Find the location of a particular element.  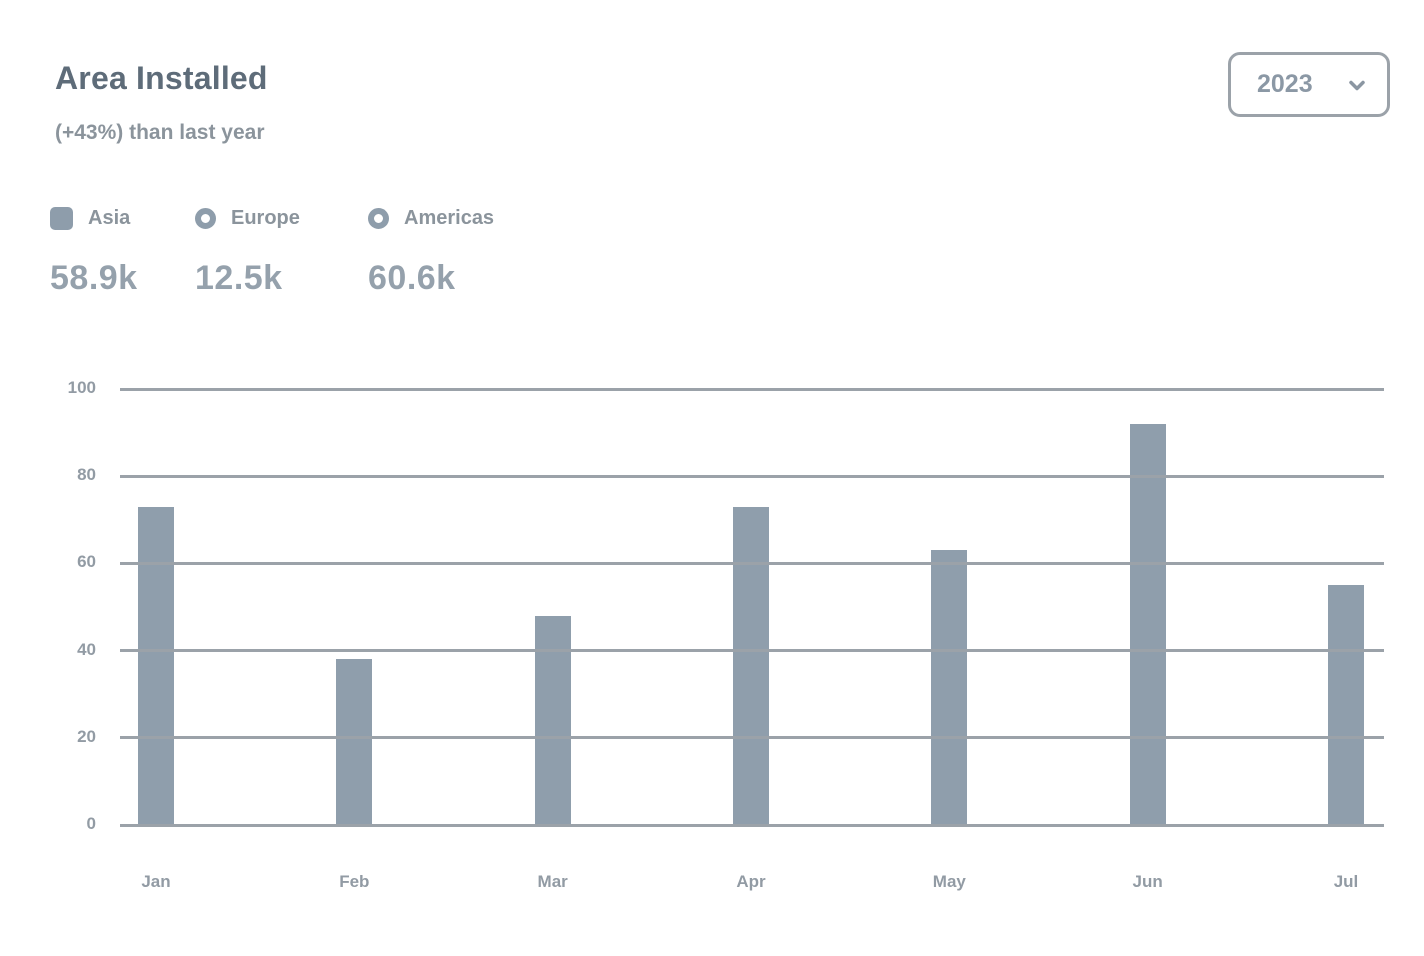

year-dropdown-value: 2023 is located at coordinates (1285, 84).